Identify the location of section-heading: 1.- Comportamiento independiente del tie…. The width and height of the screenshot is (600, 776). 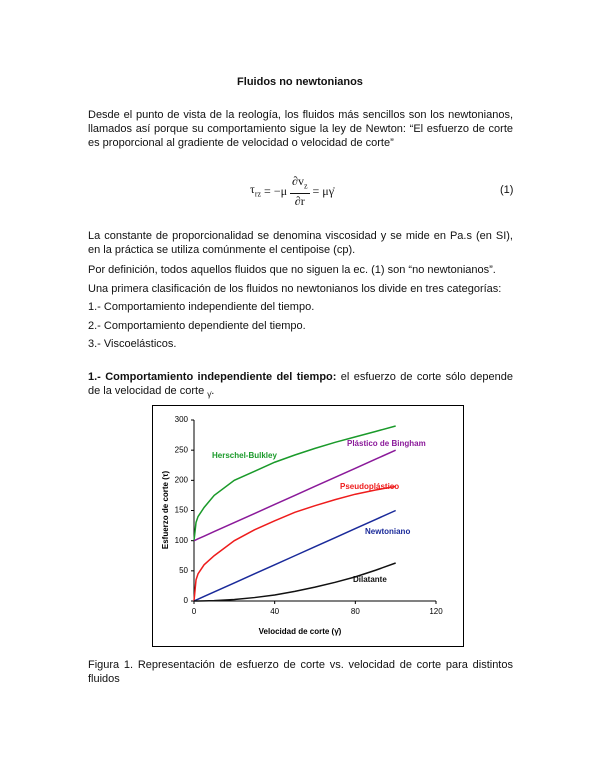
(212, 377).